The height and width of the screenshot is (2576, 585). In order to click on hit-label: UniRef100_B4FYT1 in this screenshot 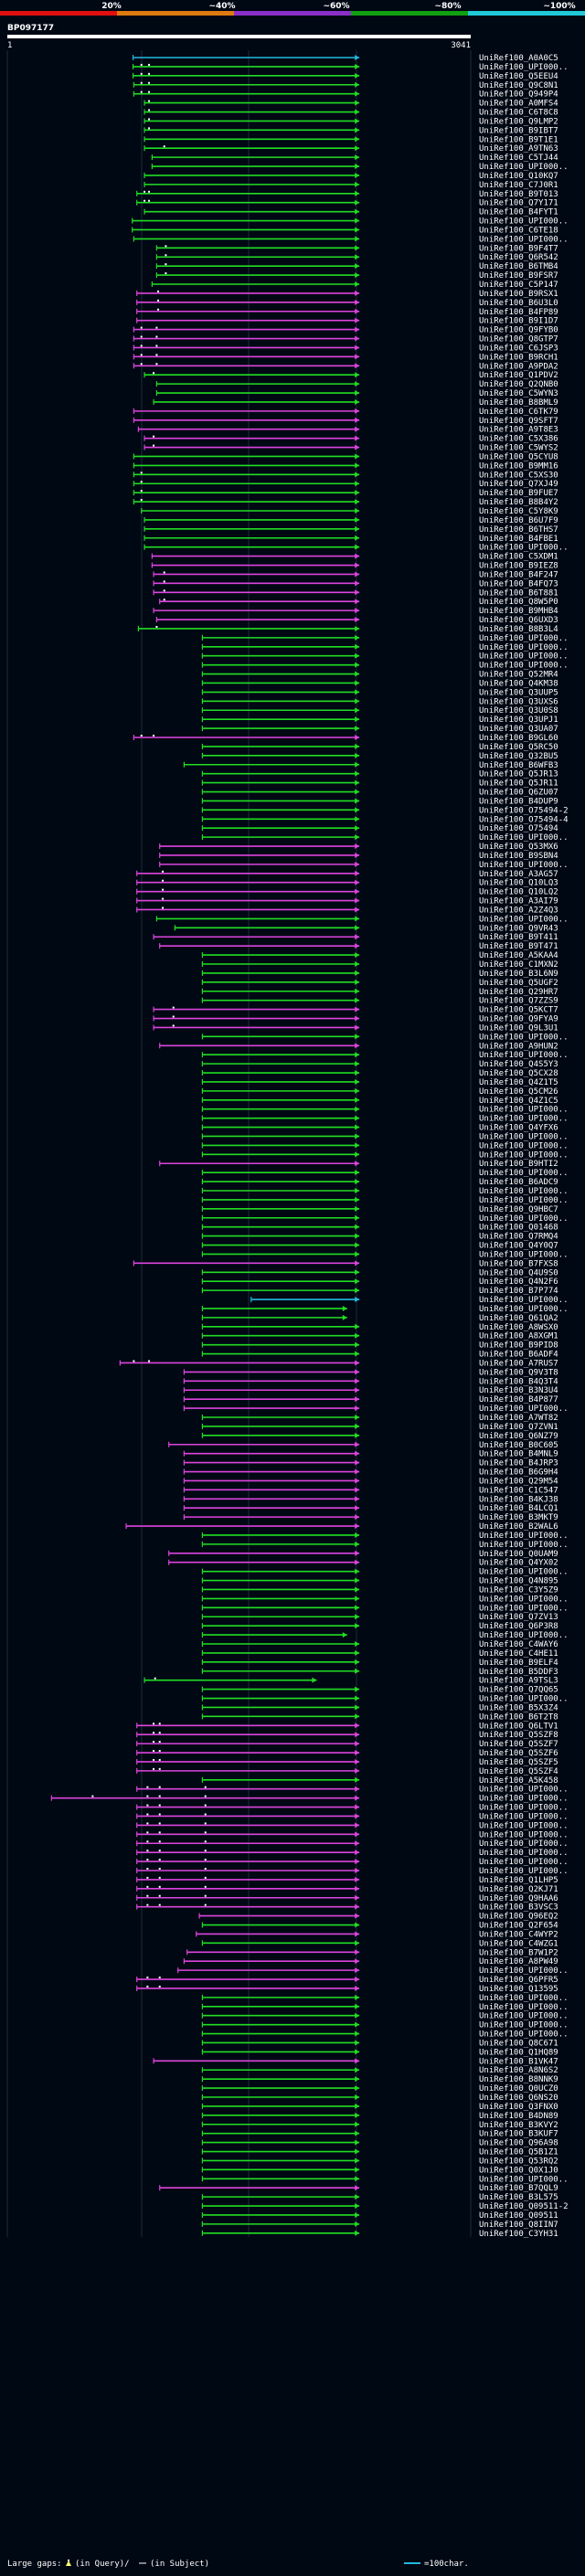, I will do `click(518, 212)`.